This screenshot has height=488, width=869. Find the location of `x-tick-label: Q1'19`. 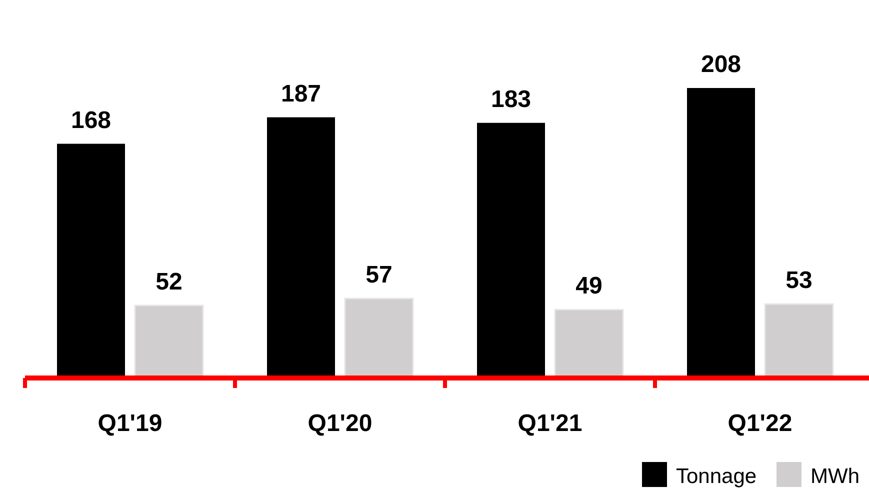

x-tick-label: Q1'19 is located at coordinates (130, 423).